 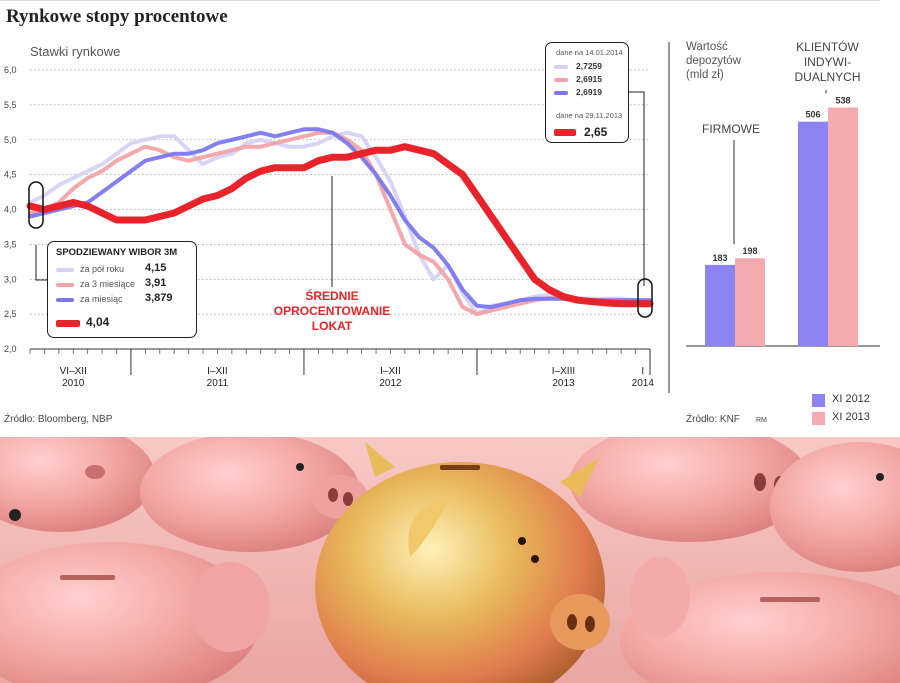 What do you see at coordinates (10, 244) in the screenshot?
I see `y-tick-label: 3,5` at bounding box center [10, 244].